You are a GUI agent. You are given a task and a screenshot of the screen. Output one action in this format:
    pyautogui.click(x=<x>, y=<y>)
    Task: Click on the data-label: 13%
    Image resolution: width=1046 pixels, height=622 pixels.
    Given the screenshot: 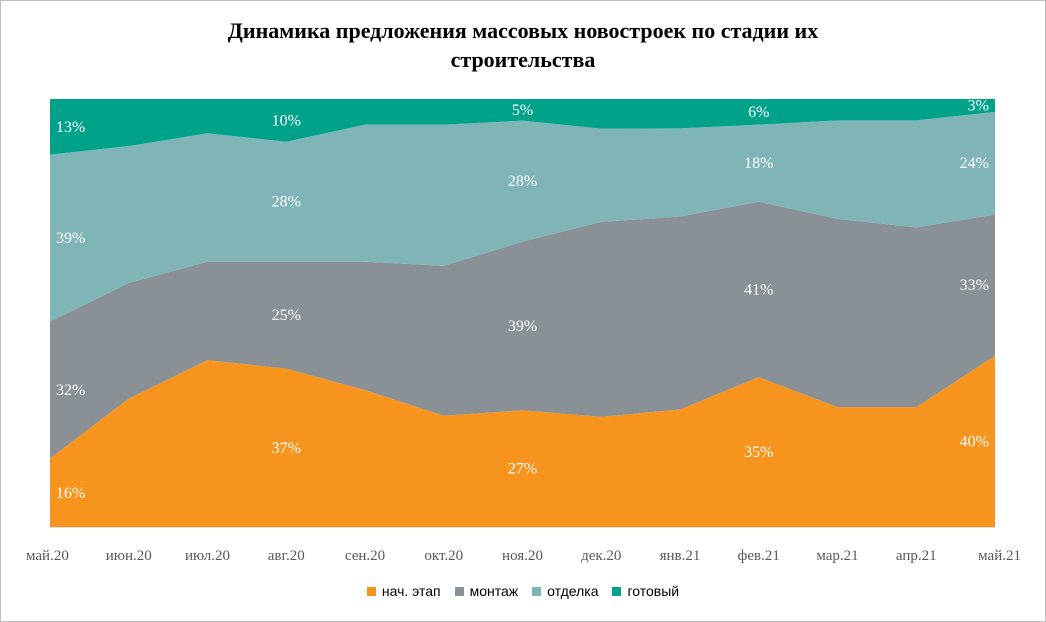 What is the action you would take?
    pyautogui.click(x=70, y=127)
    